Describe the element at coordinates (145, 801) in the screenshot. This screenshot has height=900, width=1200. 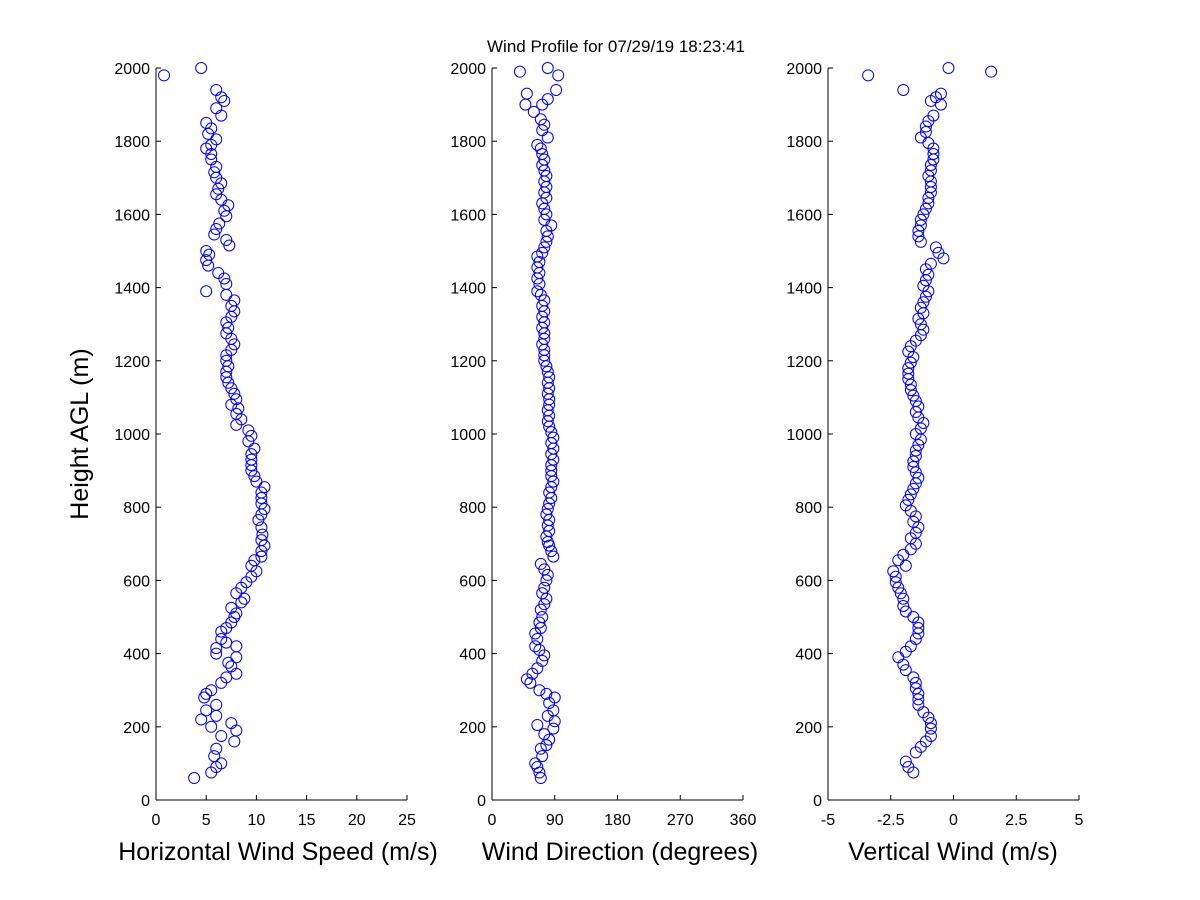
I see `y-tick-label: 0` at that location.